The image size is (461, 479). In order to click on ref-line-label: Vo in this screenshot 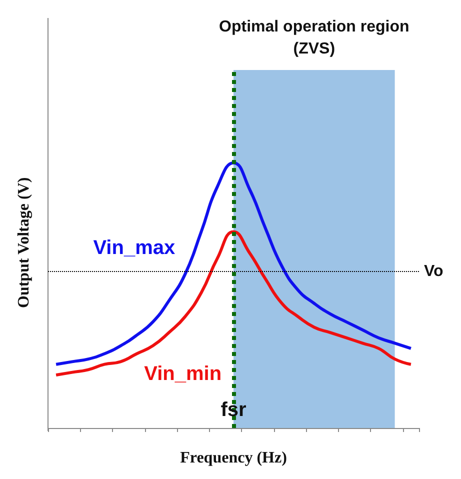, I will do `click(434, 271)`.